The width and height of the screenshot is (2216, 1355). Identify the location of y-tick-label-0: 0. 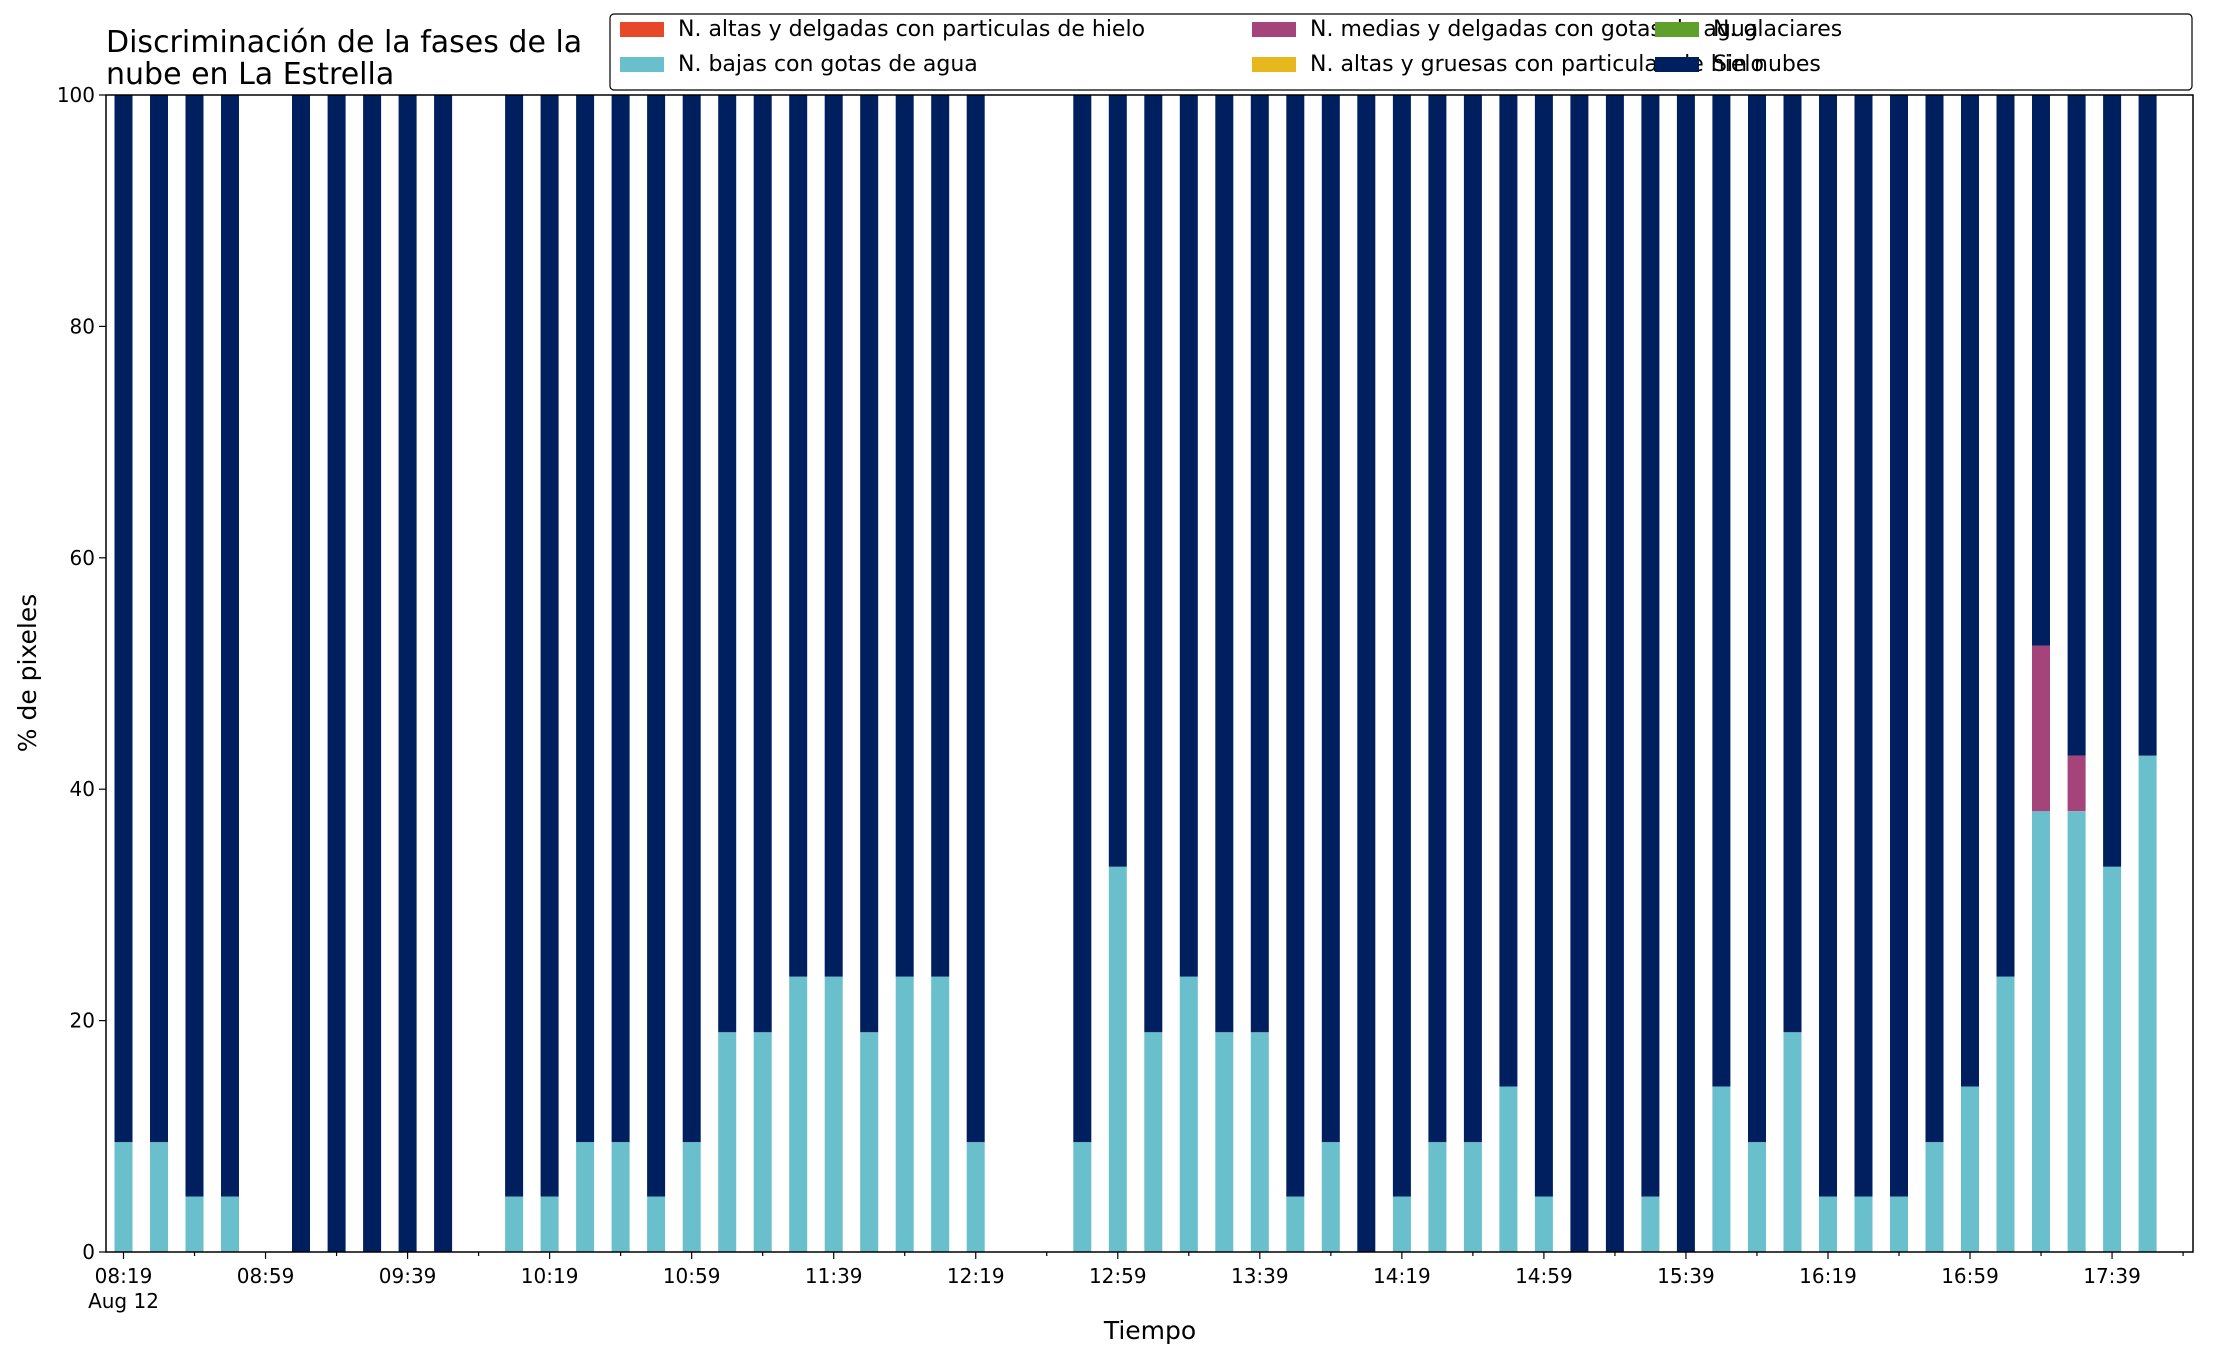
(88, 1252).